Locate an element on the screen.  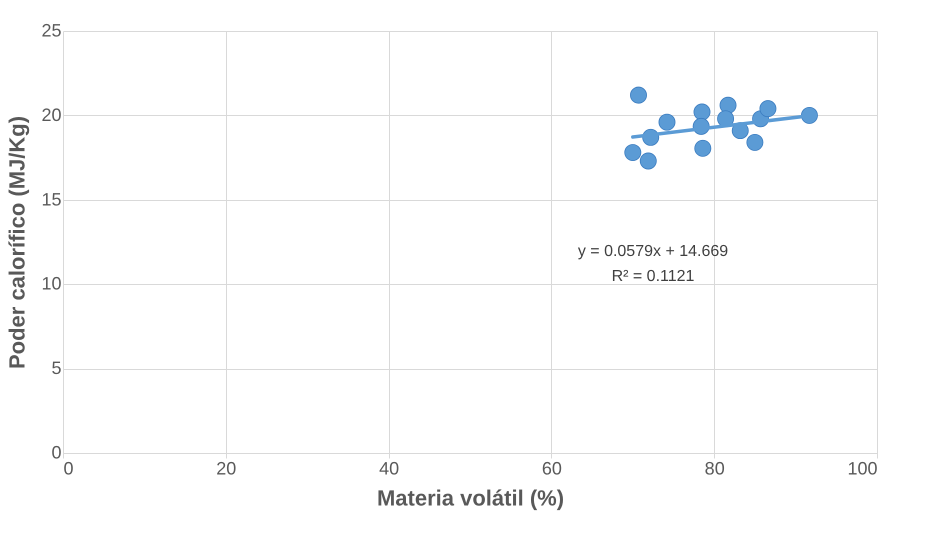
y-tick-label: 25 is located at coordinates (51, 30).